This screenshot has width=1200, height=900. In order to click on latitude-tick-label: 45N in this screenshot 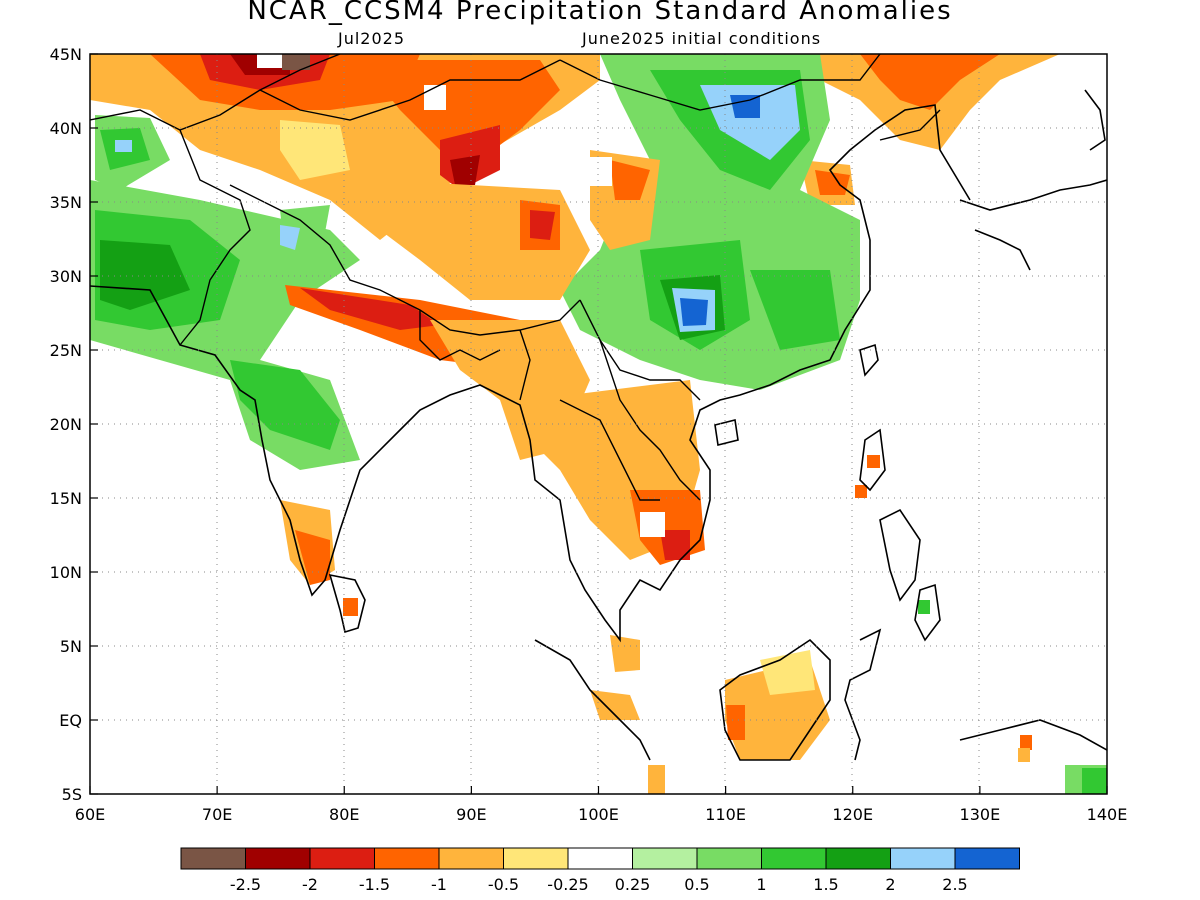, I will do `click(66, 54)`.